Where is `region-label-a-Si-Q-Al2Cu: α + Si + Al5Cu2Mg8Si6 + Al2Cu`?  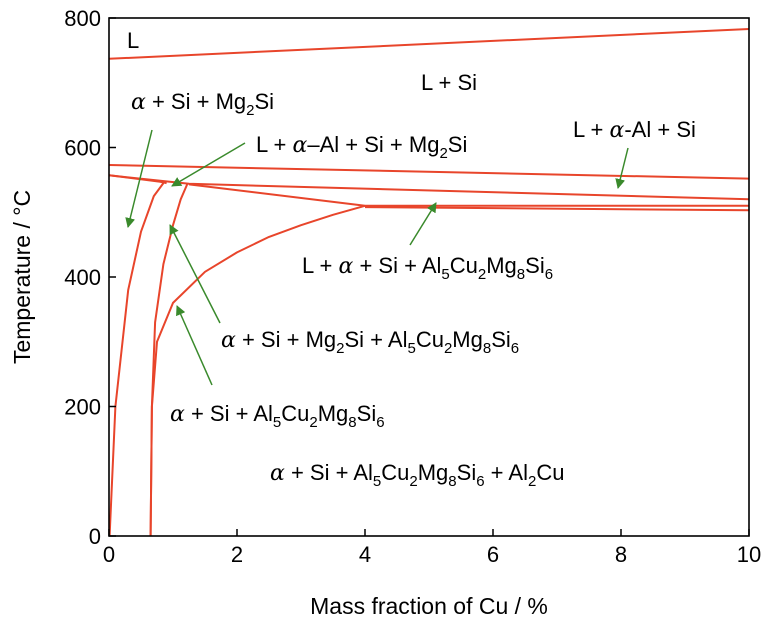 region-label-a-Si-Q-Al2Cu: α + Si + Al5Cu2Mg8Si6 + Al2Cu is located at coordinates (417, 475).